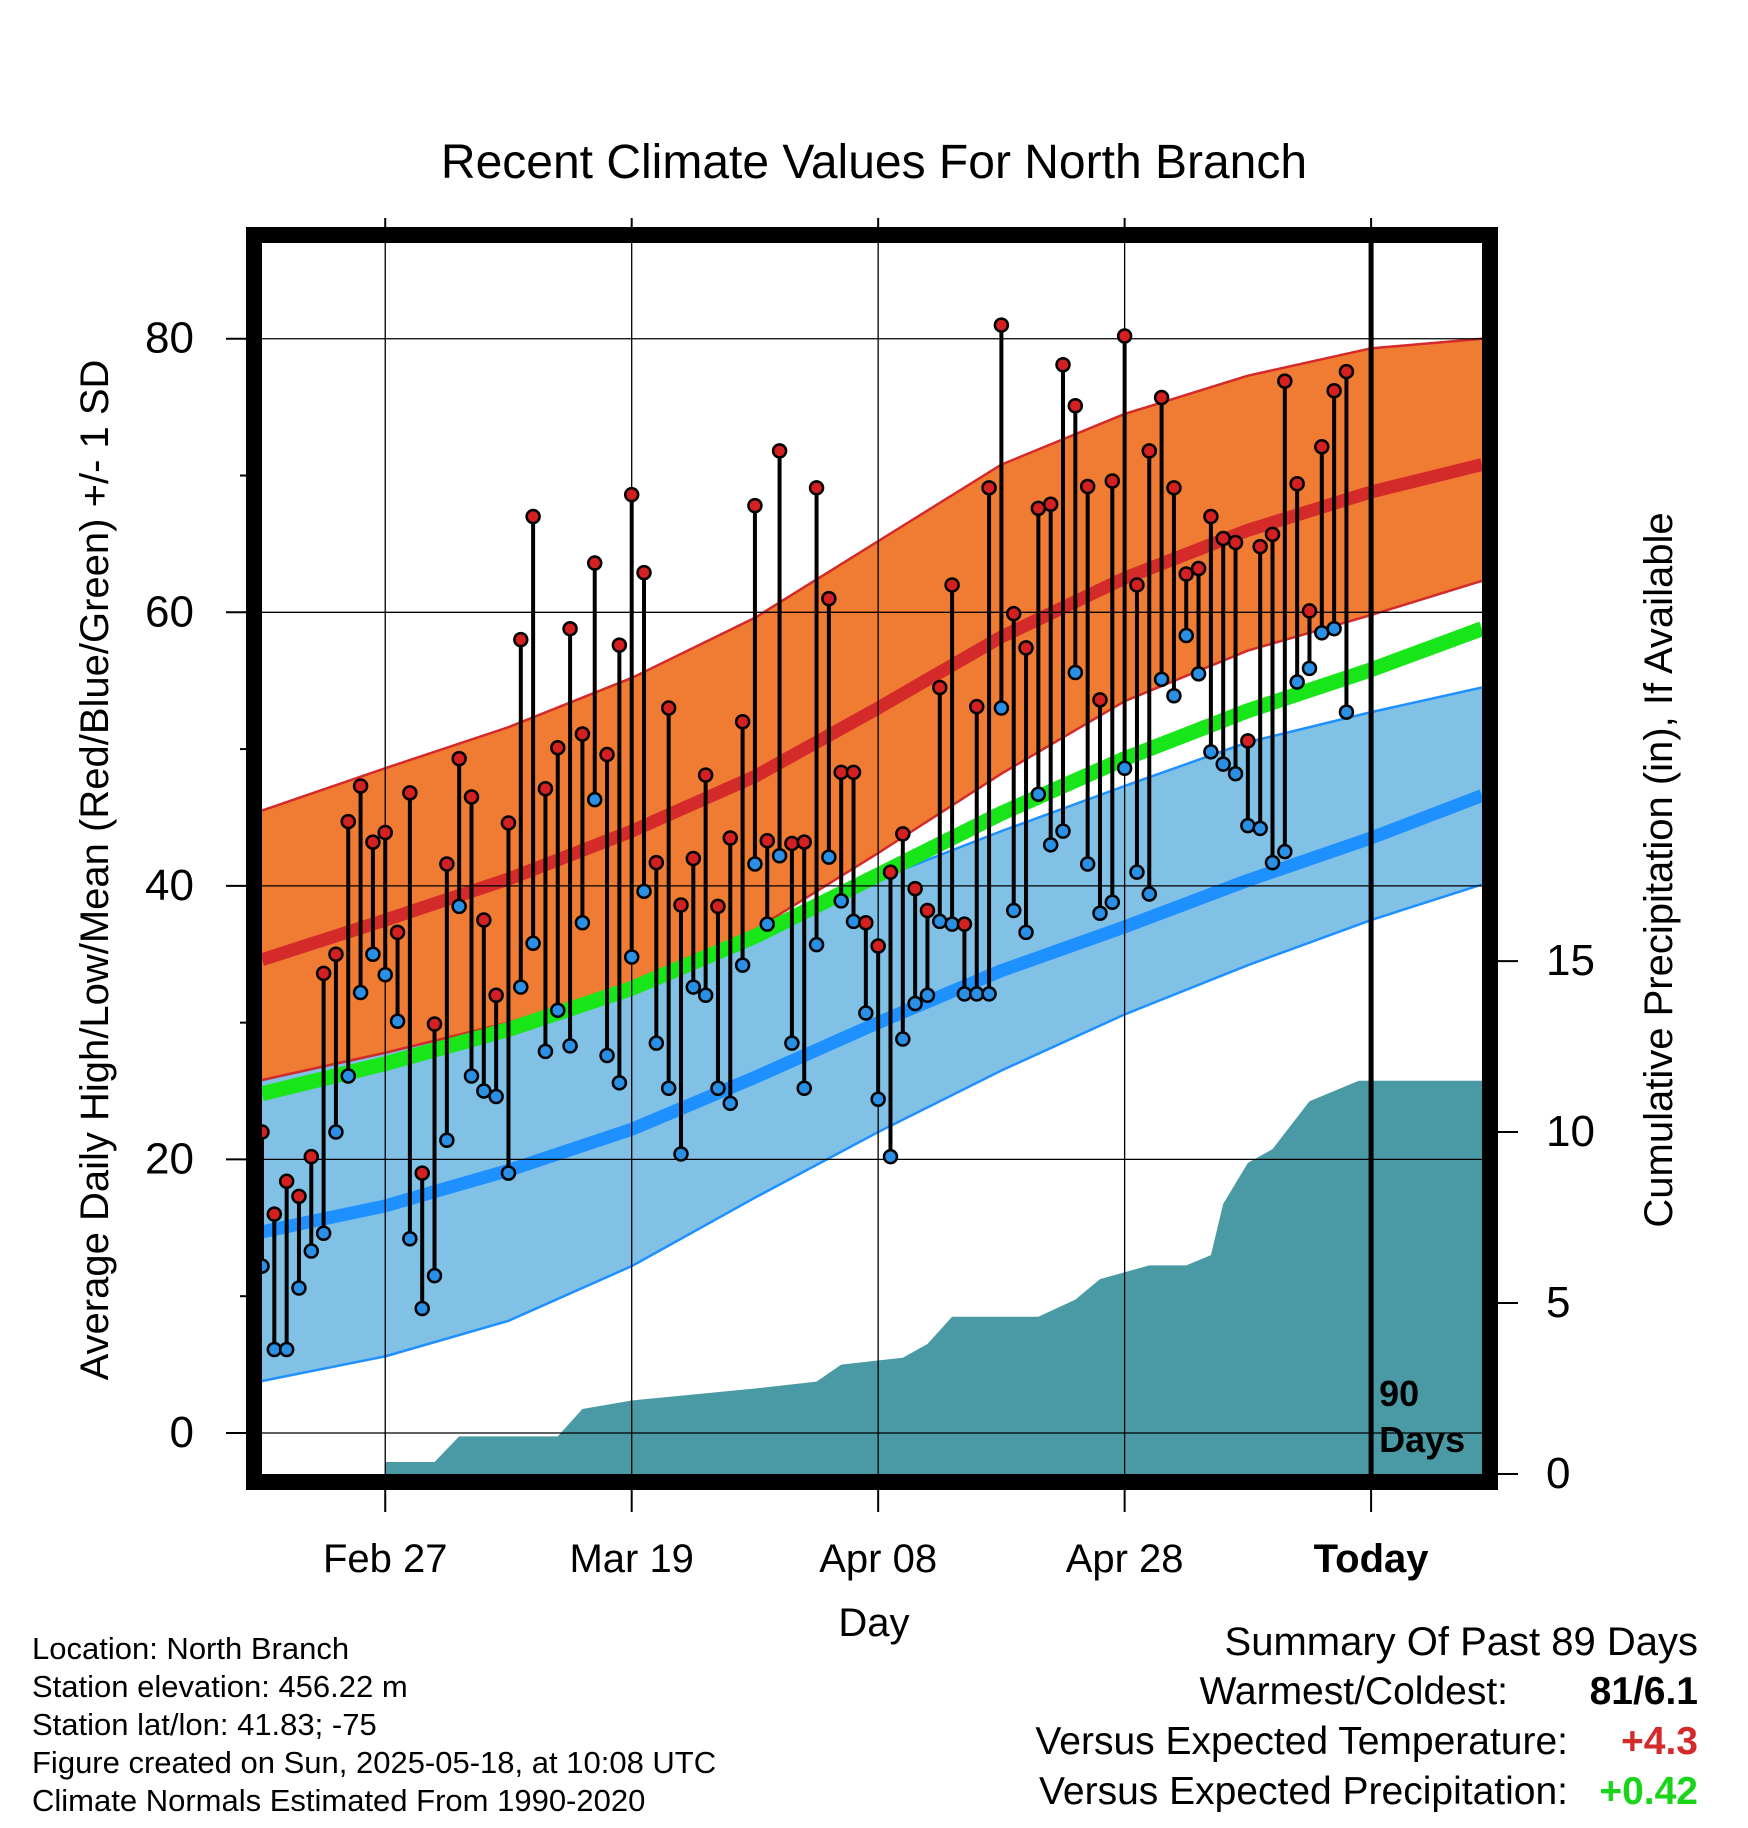 This screenshot has width=1748, height=1828. Describe the element at coordinates (1558, 1302) in the screenshot. I see `y2-tick-label: 5` at that location.